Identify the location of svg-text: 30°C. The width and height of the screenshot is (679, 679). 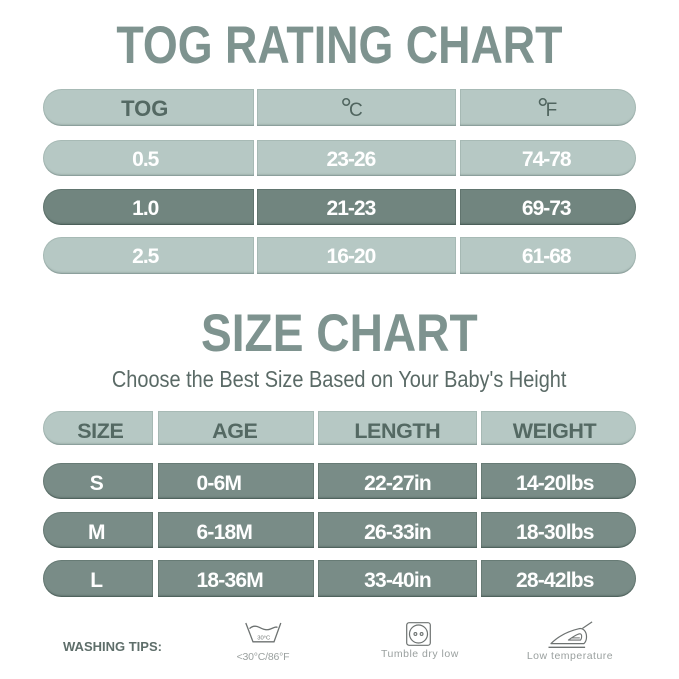
(263, 638).